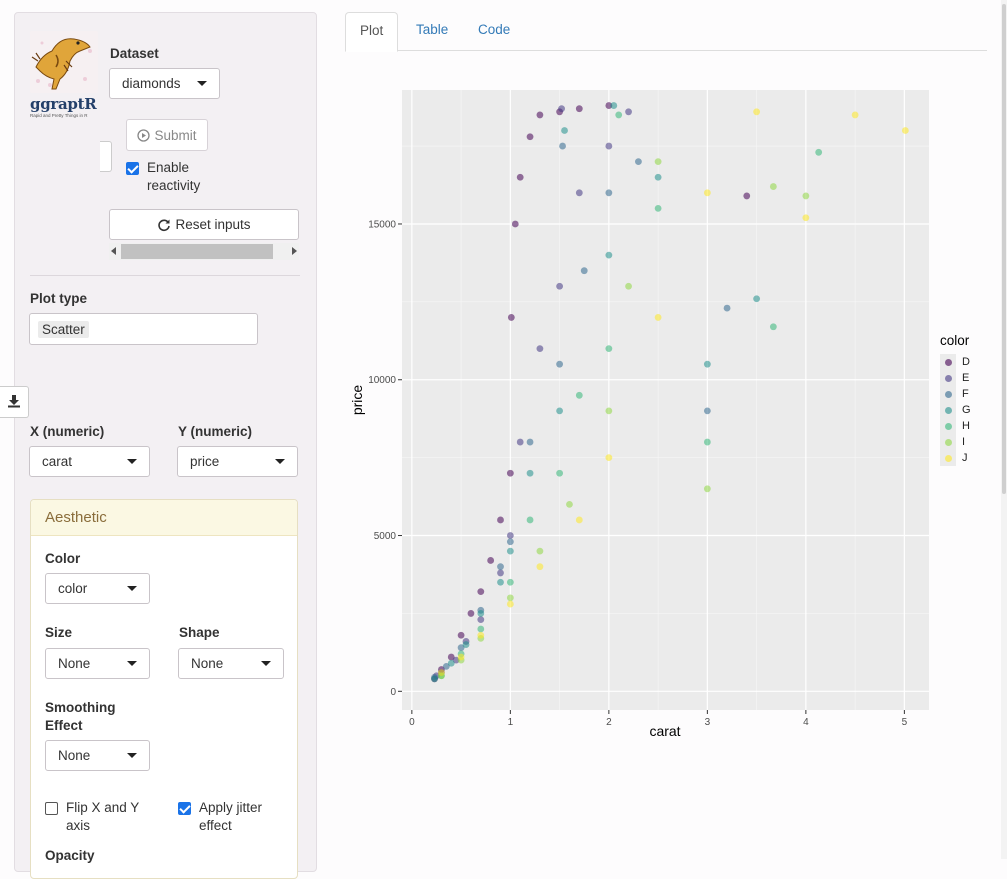  Describe the element at coordinates (230, 817) in the screenshot. I see `jitter-checkbox: Apply jitter effect` at that location.